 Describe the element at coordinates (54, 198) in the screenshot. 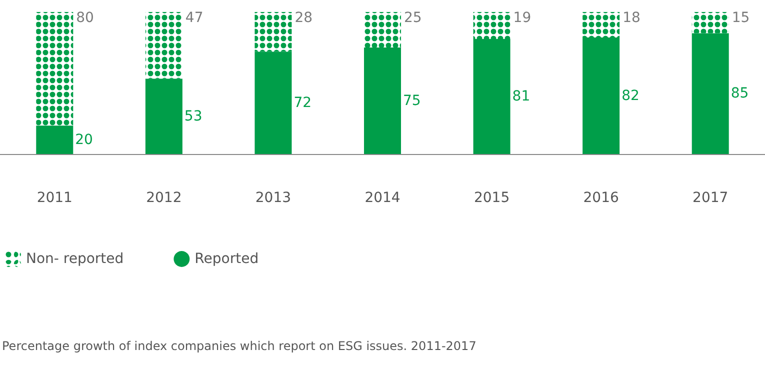

I see `x-tick-label: 2011` at that location.